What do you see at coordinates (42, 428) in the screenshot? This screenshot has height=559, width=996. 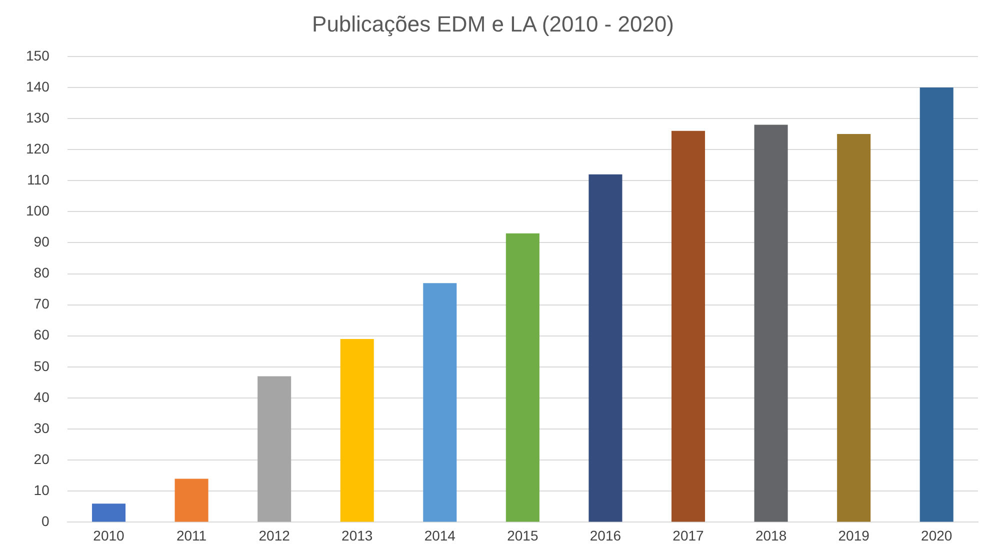 I see `y-tick-label: 30` at bounding box center [42, 428].